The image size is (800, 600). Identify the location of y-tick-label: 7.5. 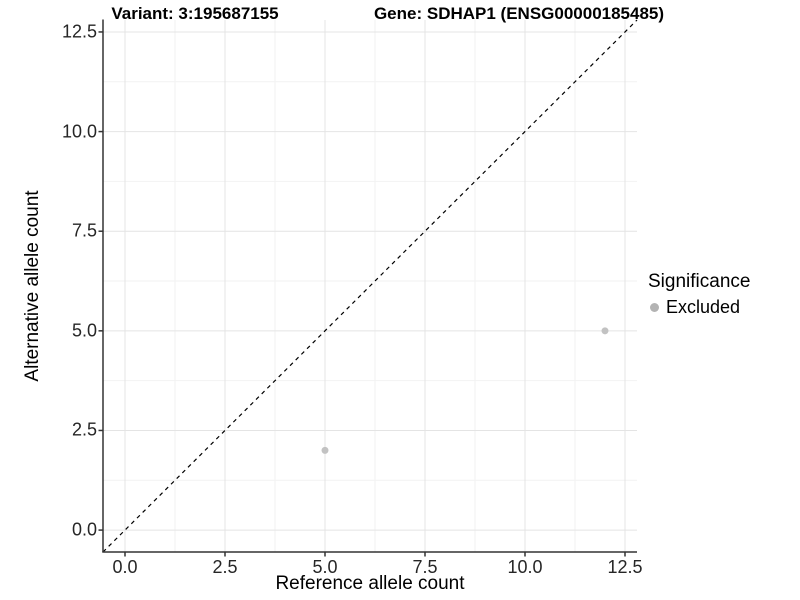
(84, 230).